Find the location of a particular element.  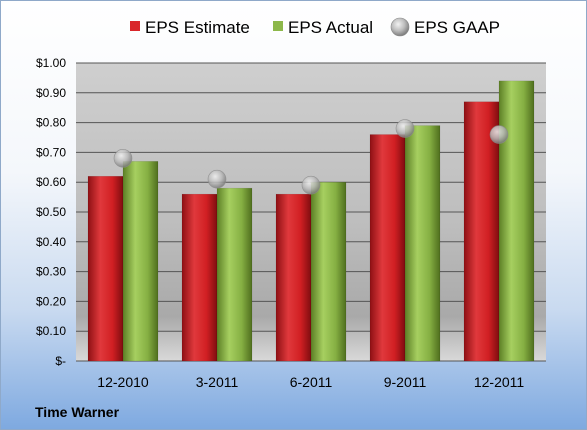

y-tick-label: $0.30 is located at coordinates (51, 272).